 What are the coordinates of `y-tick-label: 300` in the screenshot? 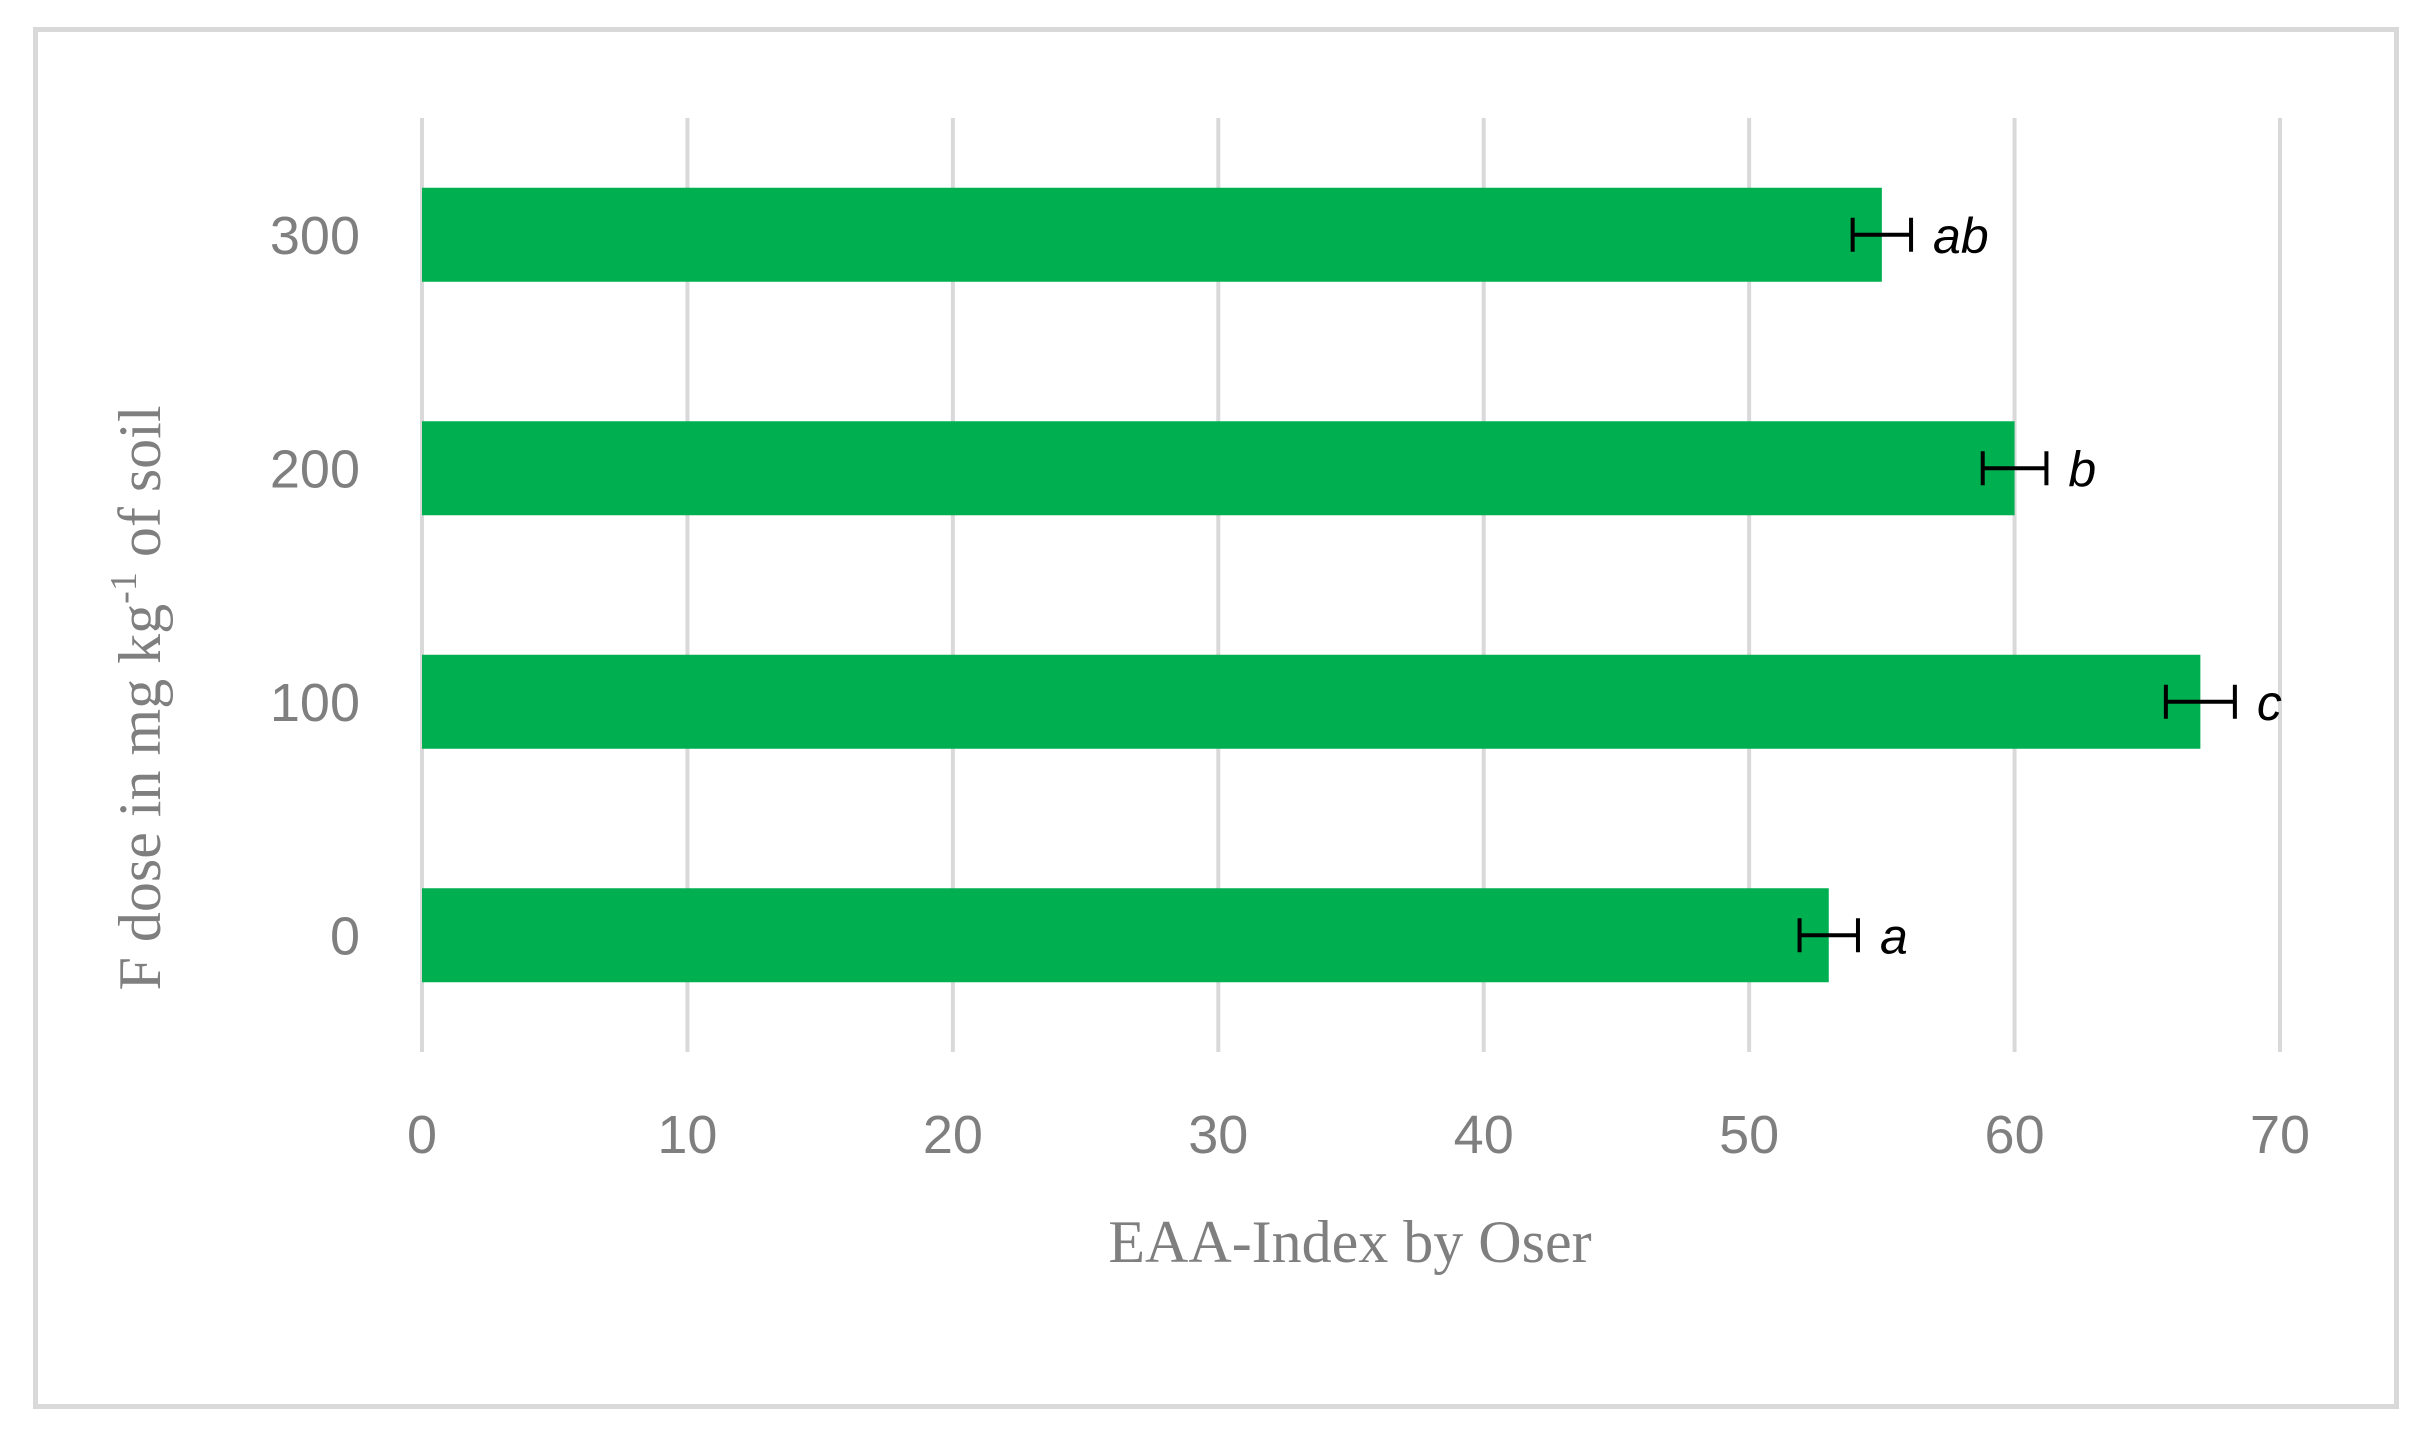 It's located at (315, 236).